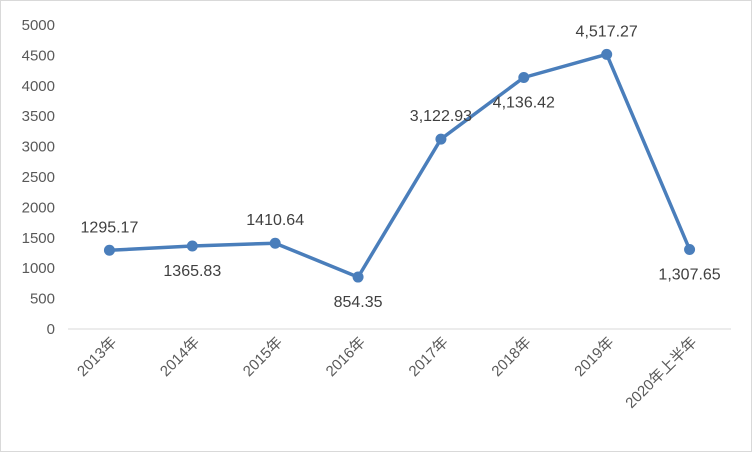 The width and height of the screenshot is (752, 452). I want to click on y-tick-label: 4000, so click(38, 86).